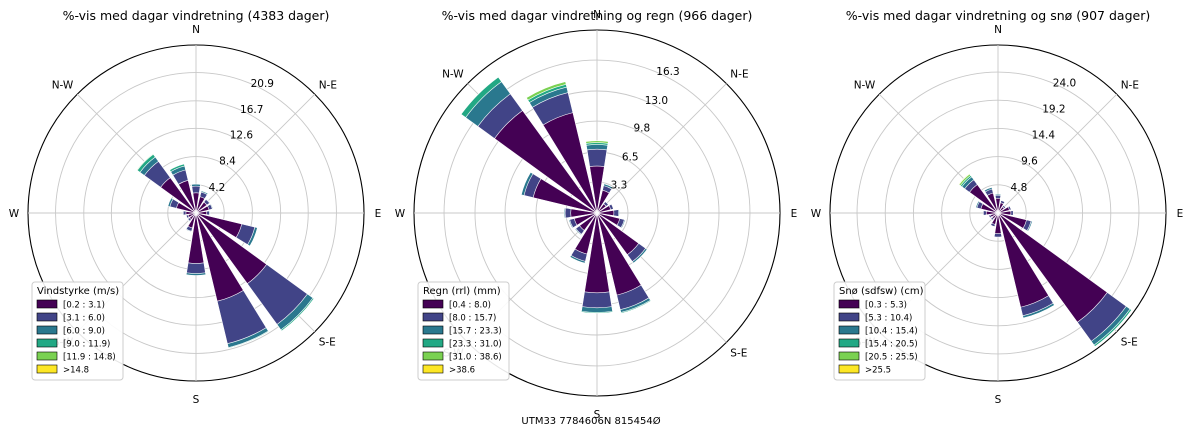  I want to click on legend-title: Regn (rrl) (mm), so click(462, 291).